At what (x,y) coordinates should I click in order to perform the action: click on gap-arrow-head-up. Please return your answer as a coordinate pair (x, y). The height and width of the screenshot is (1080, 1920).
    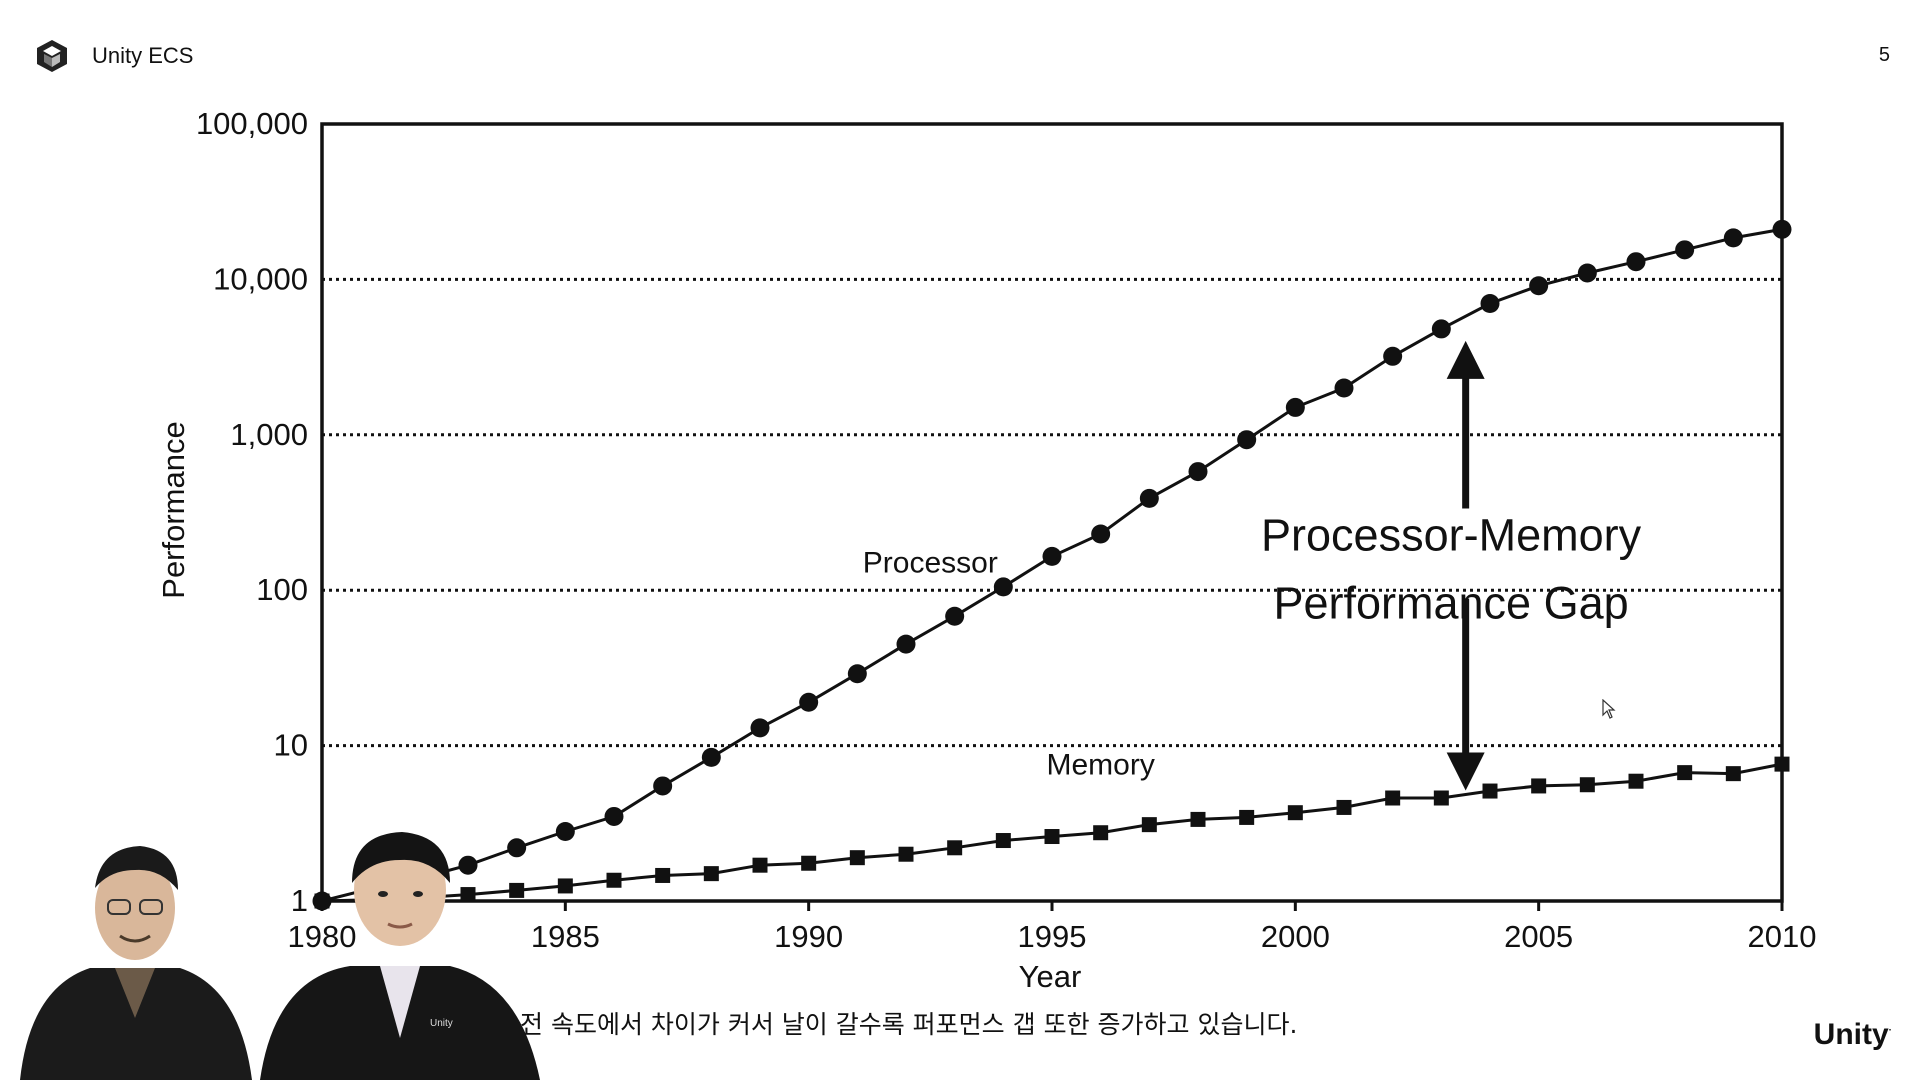
    Looking at the image, I should click on (1465, 359).